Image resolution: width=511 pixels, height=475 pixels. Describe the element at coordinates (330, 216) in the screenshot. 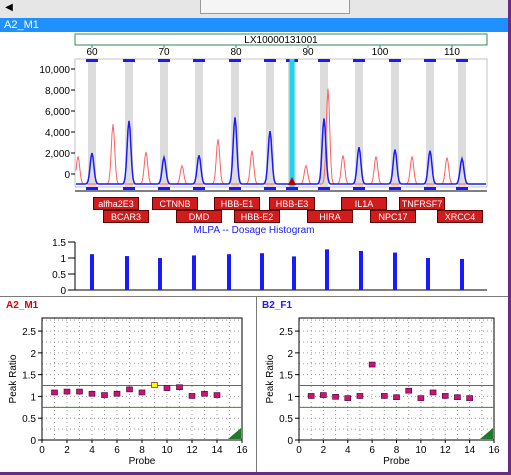

I see `probe-label: HIRA` at that location.